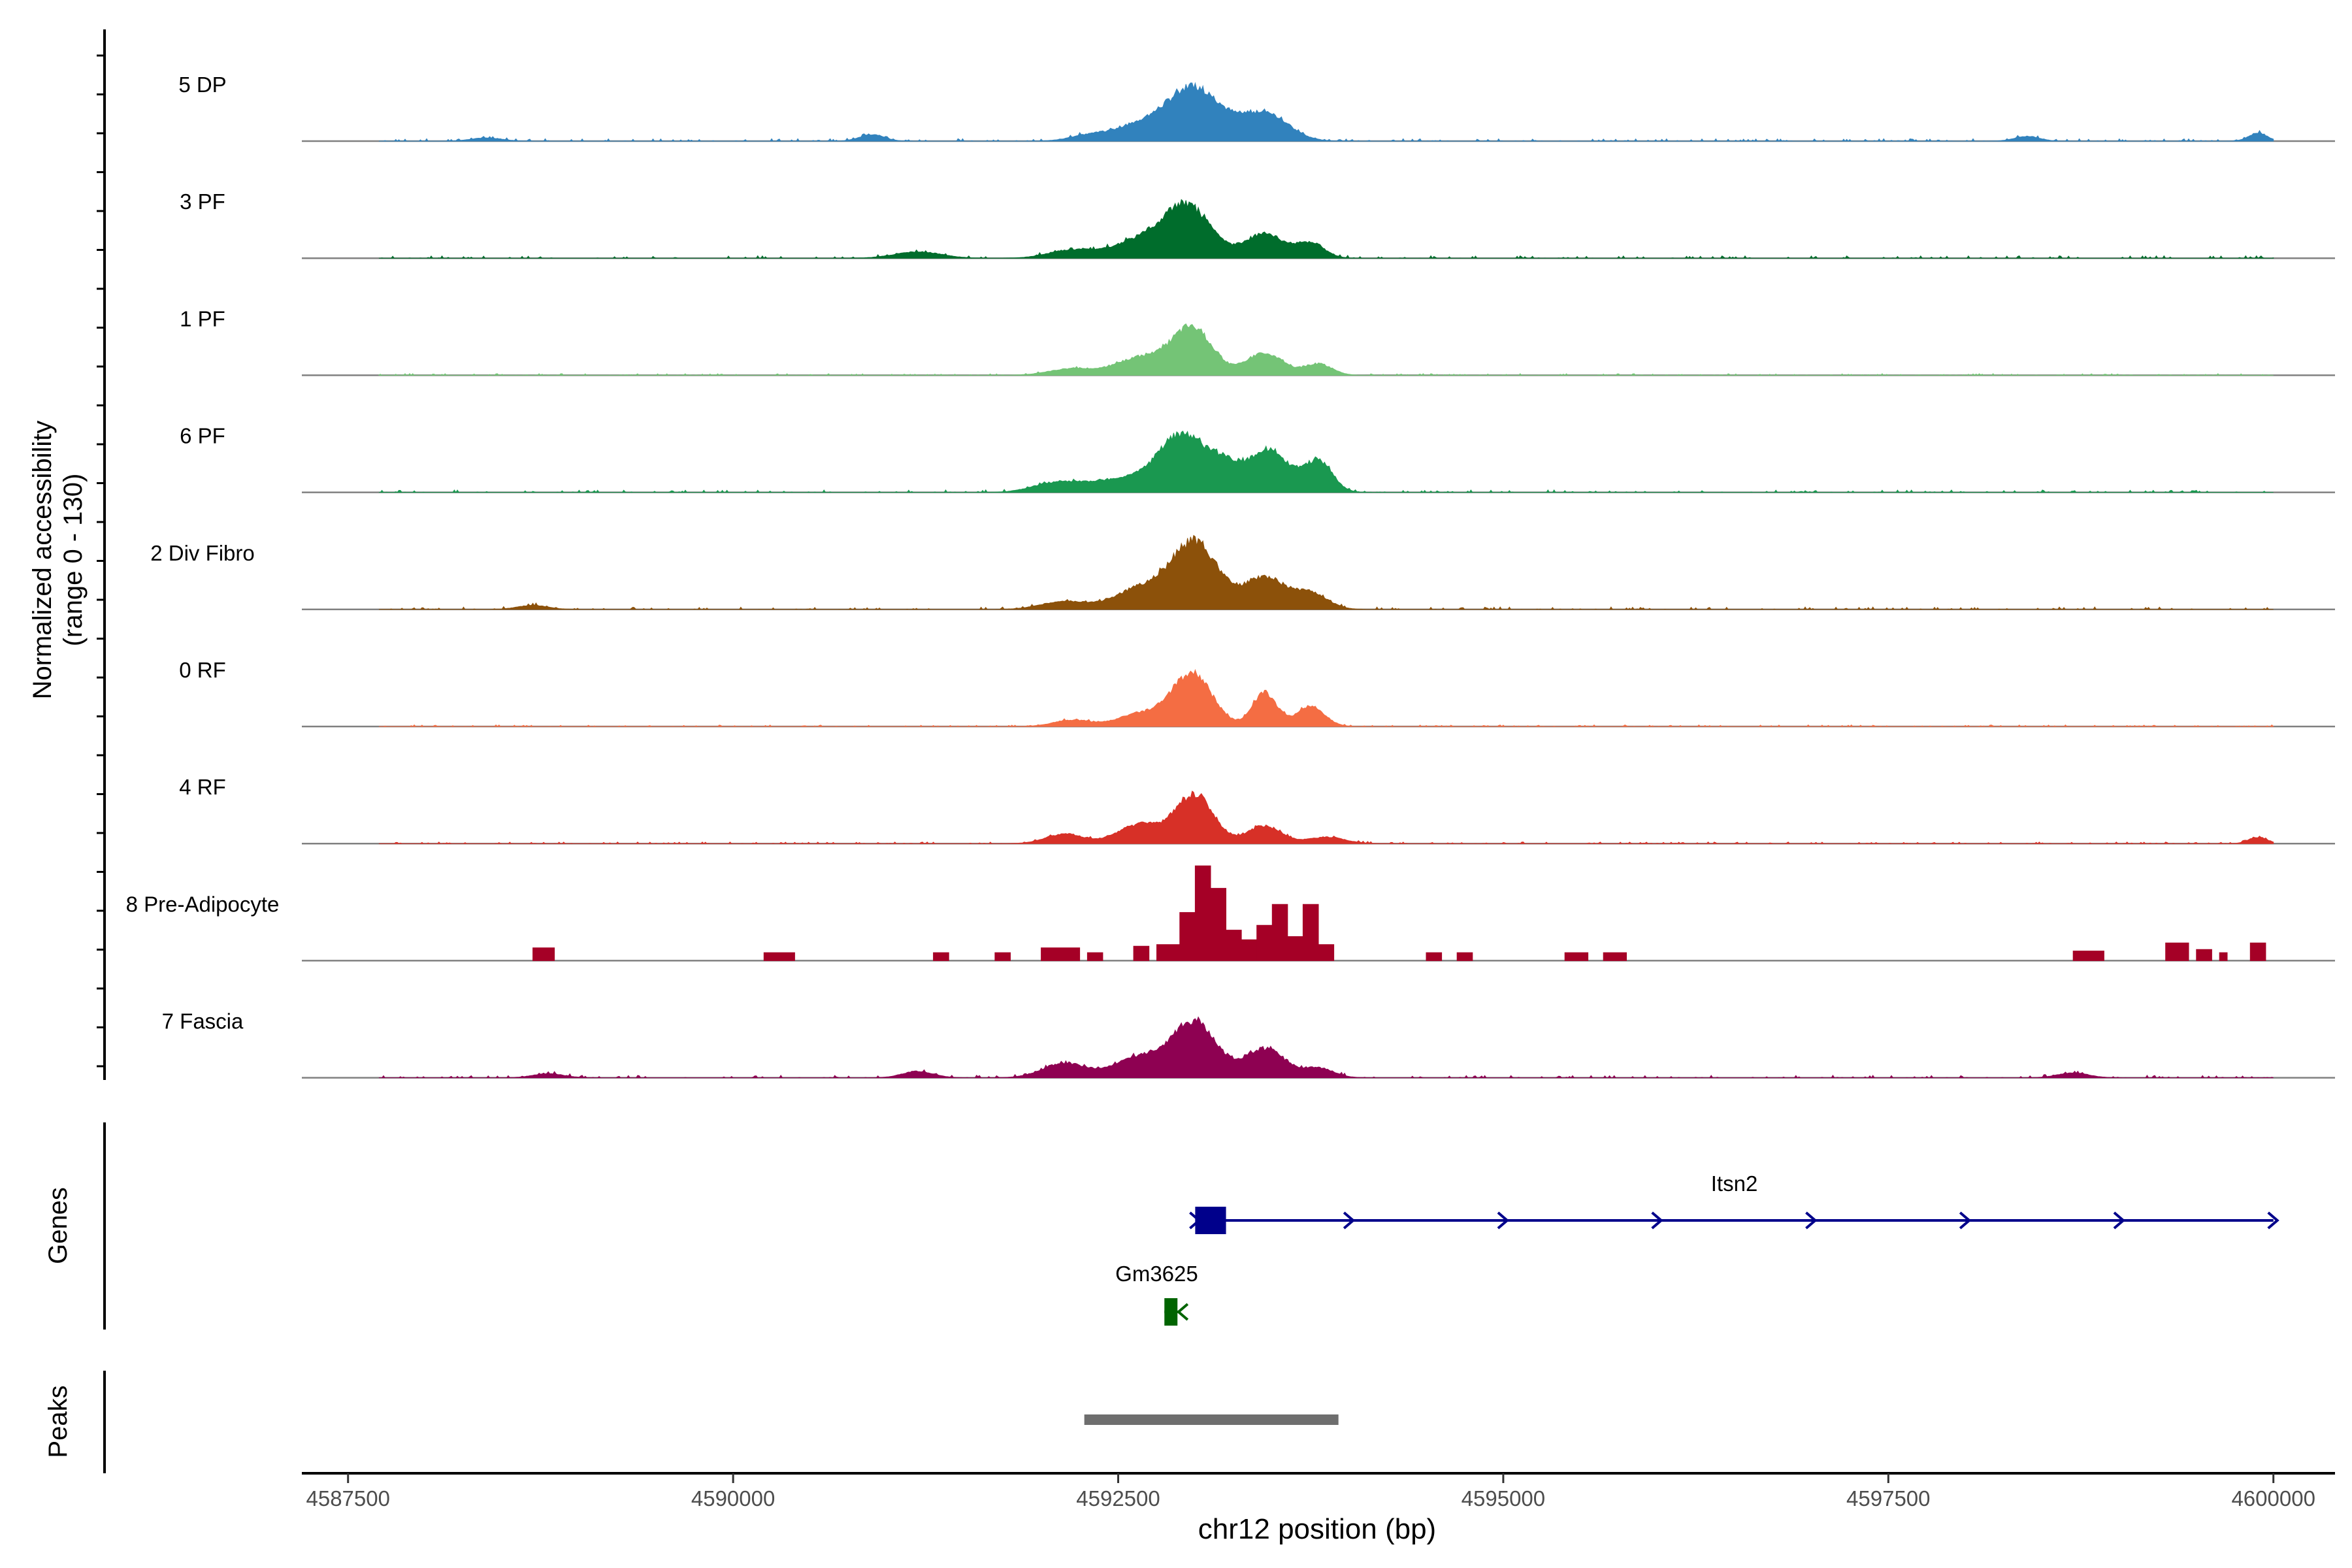  I want to click on x-tick-label: 4590000, so click(733, 1498).